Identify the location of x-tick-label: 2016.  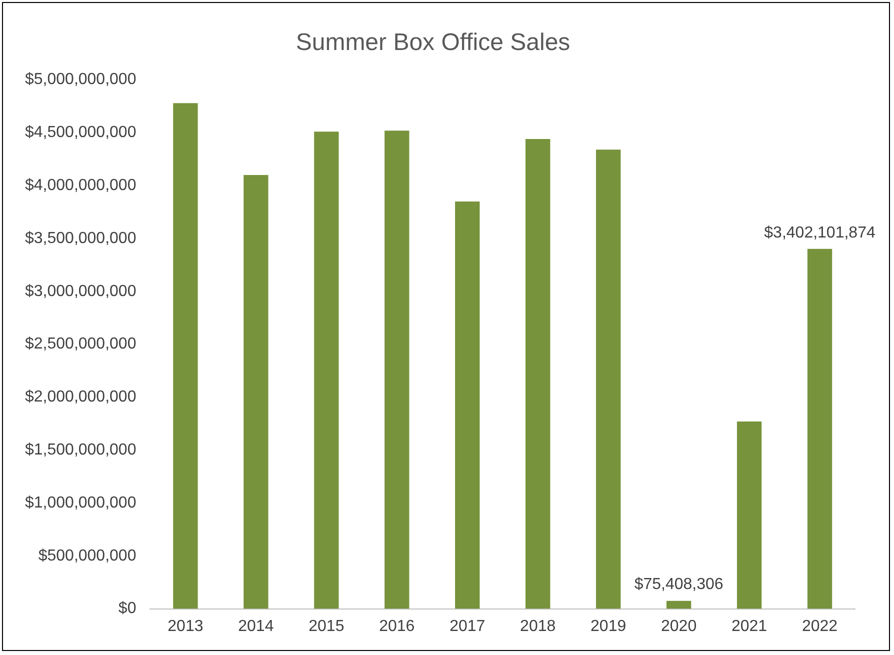
(397, 626).